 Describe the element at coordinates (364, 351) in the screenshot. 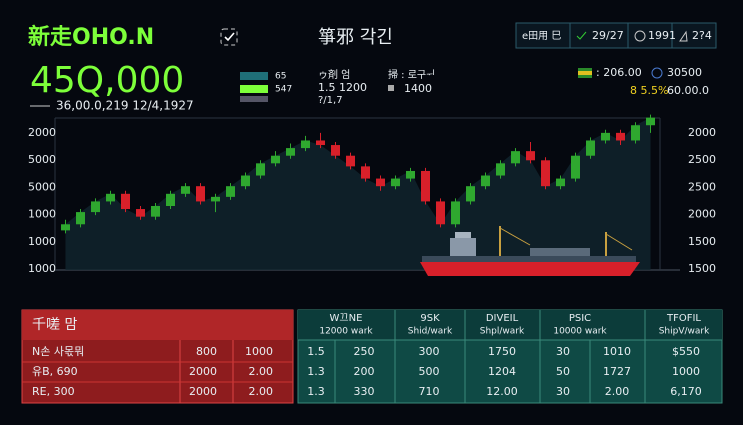

I see `right-table-cell: 250` at that location.